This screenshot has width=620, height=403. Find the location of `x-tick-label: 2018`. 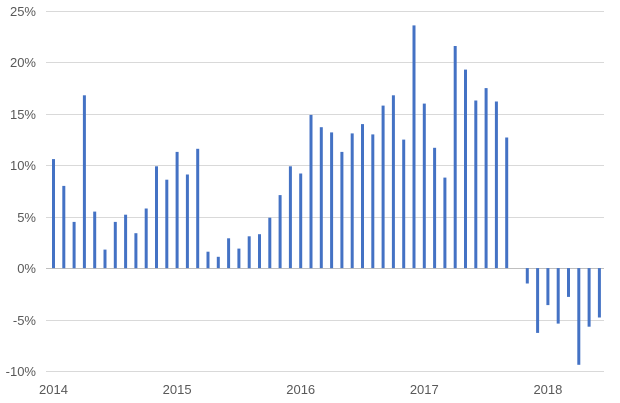

x-tick-label: 2018 is located at coordinates (547, 389).